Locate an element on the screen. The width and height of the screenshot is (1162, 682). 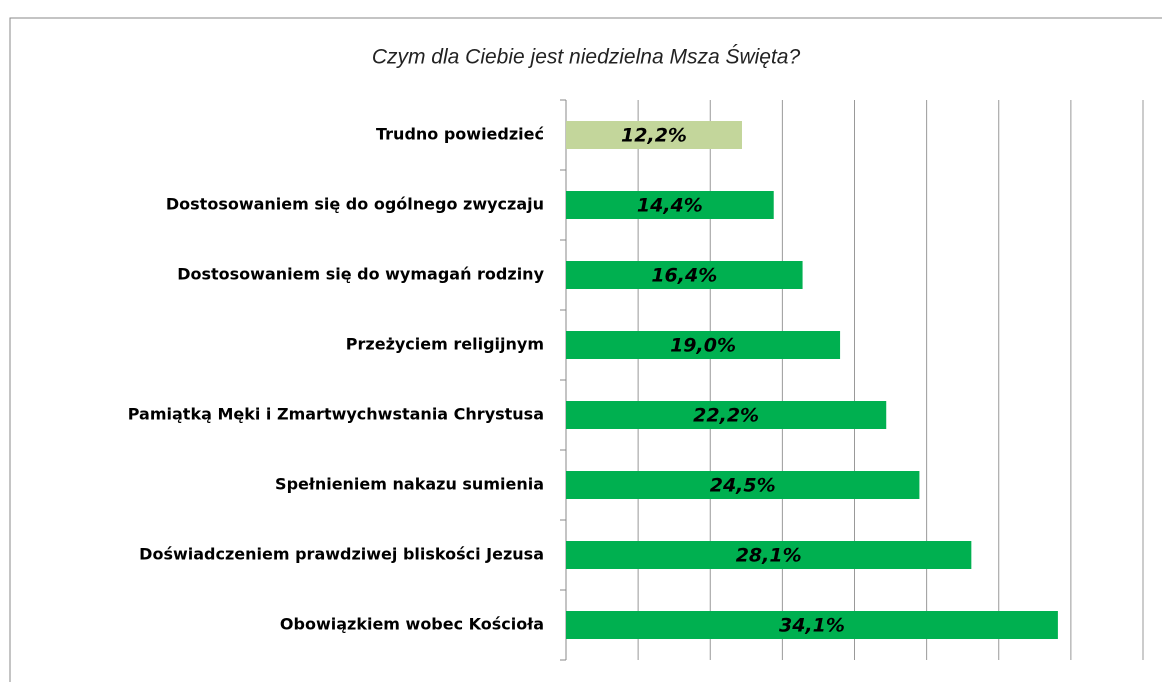
value-label: 24,5% is located at coordinates (743, 486).